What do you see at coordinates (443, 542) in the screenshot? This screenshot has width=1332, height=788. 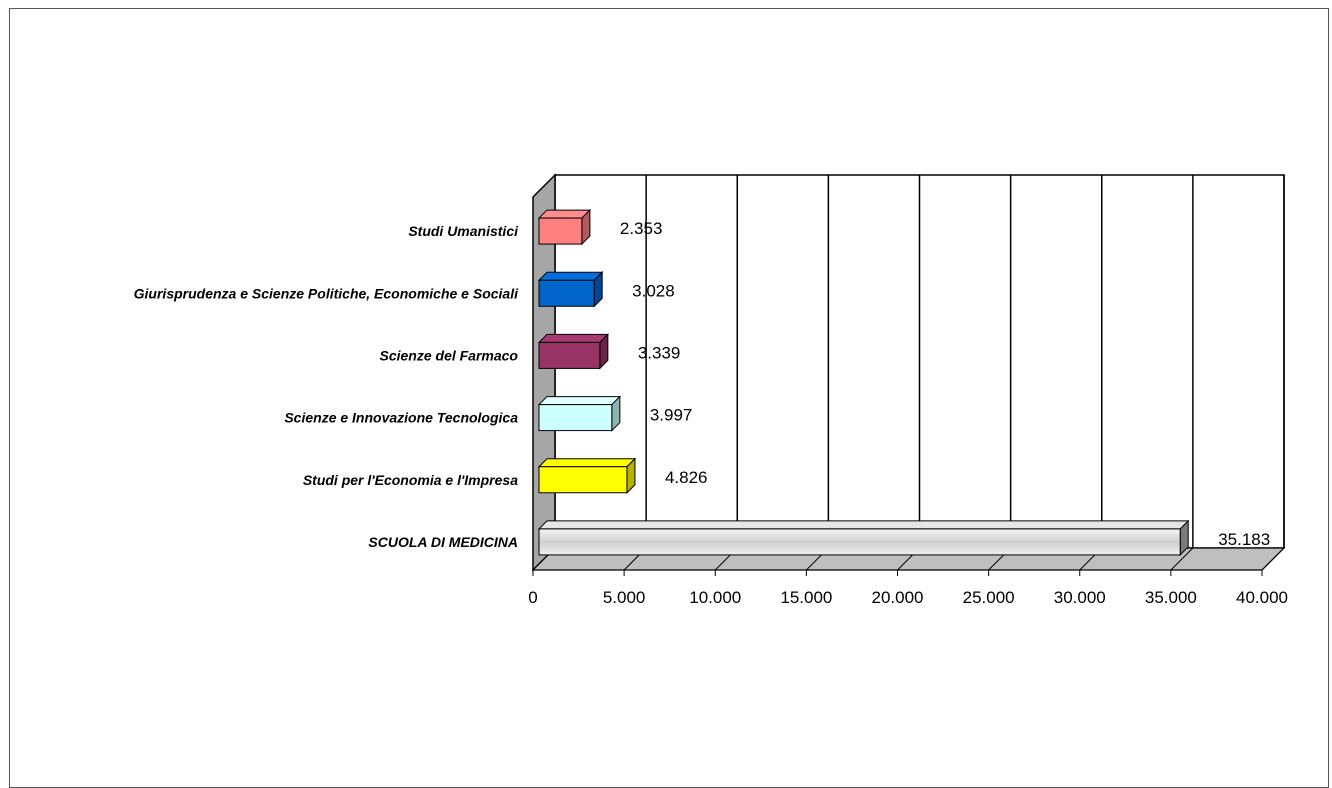 I see `category-label: SCUOLA DI MEDICINA` at bounding box center [443, 542].